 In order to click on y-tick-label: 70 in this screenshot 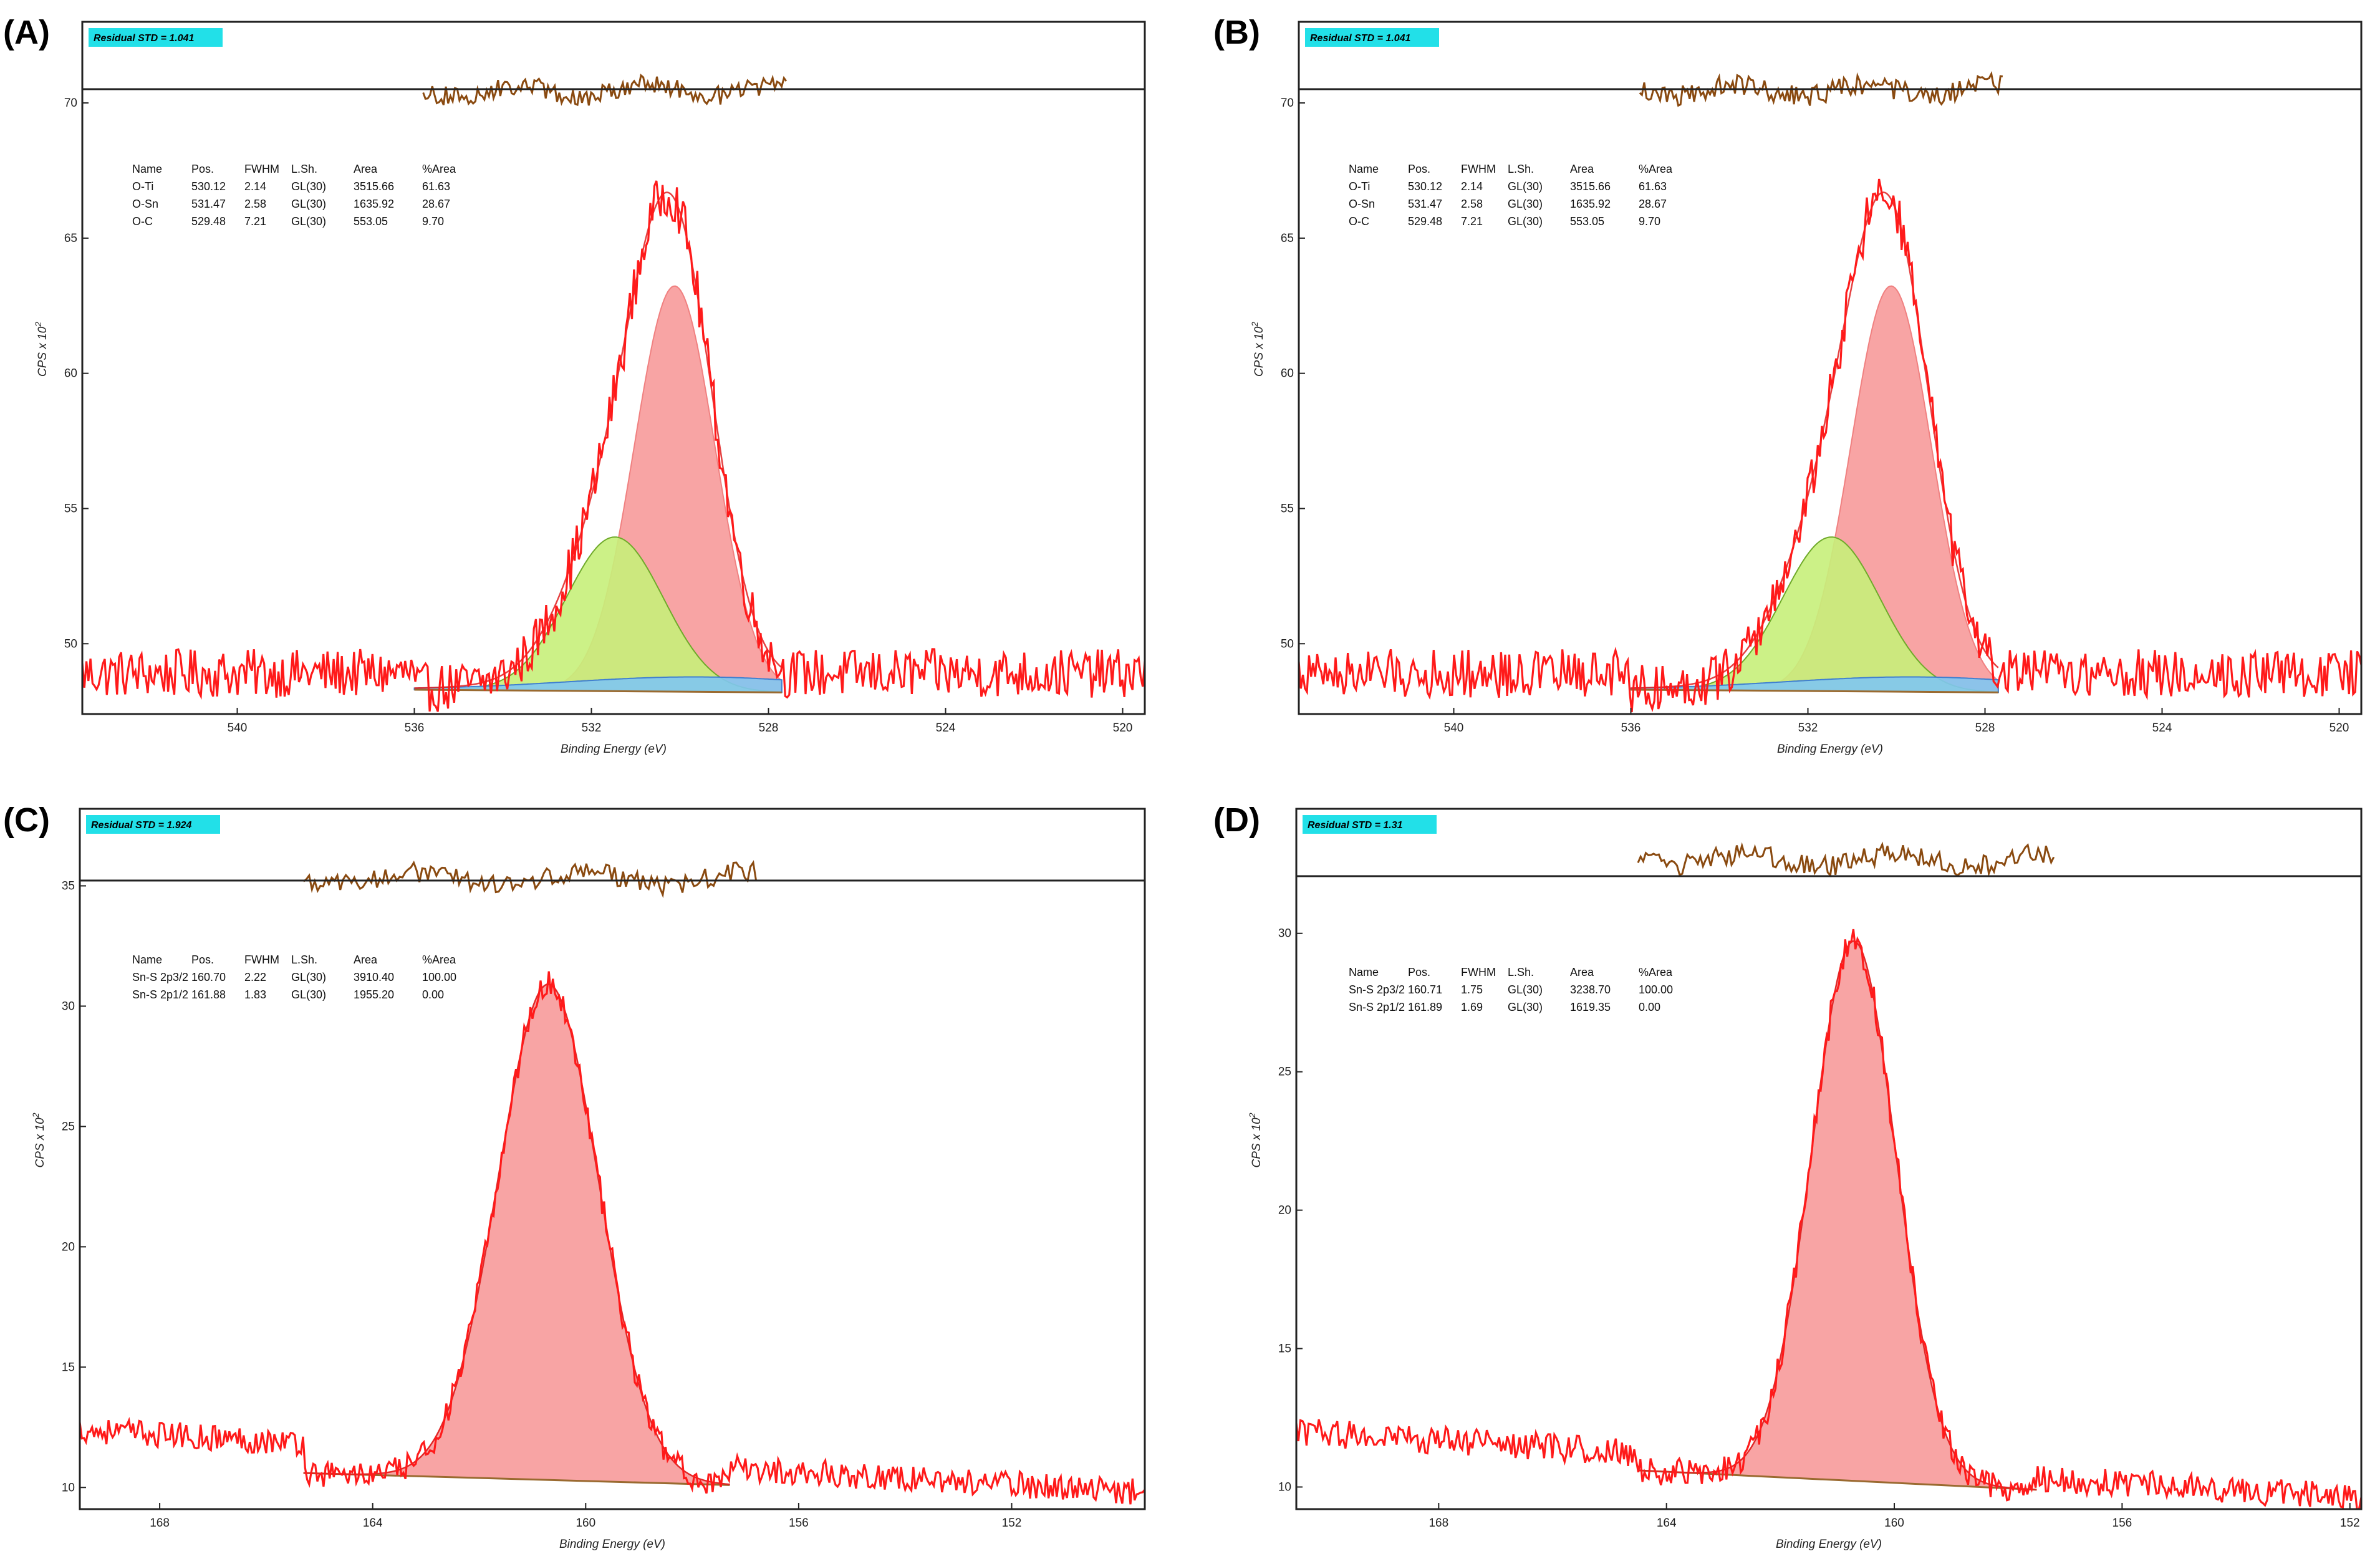, I will do `click(70, 103)`.